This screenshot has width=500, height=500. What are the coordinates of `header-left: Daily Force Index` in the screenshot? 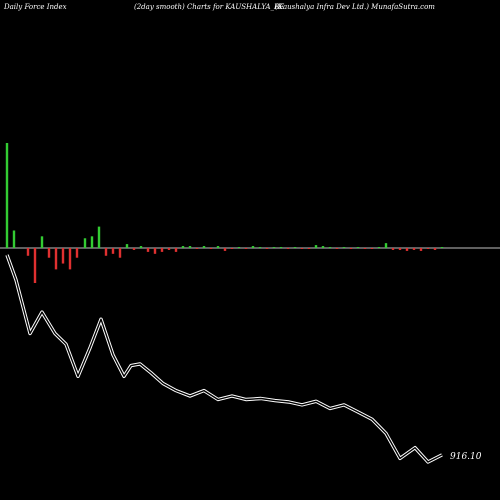 It's located at (35, 7).